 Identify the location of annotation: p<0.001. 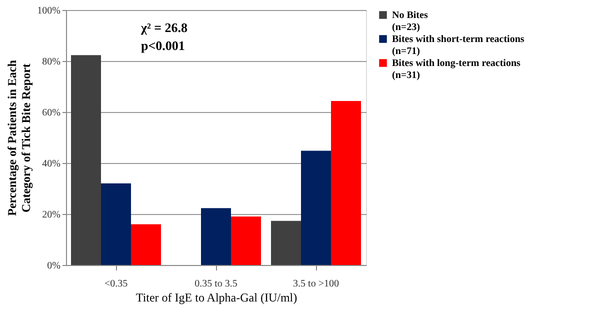
(163, 45).